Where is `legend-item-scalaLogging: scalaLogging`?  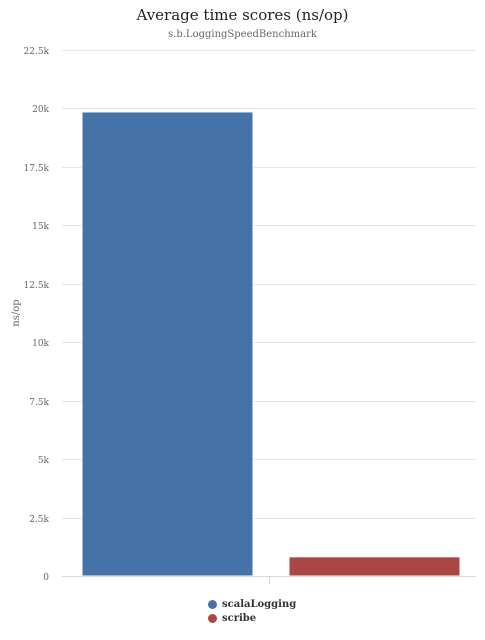
legend-item-scalaLogging: scalaLogging is located at coordinates (252, 604).